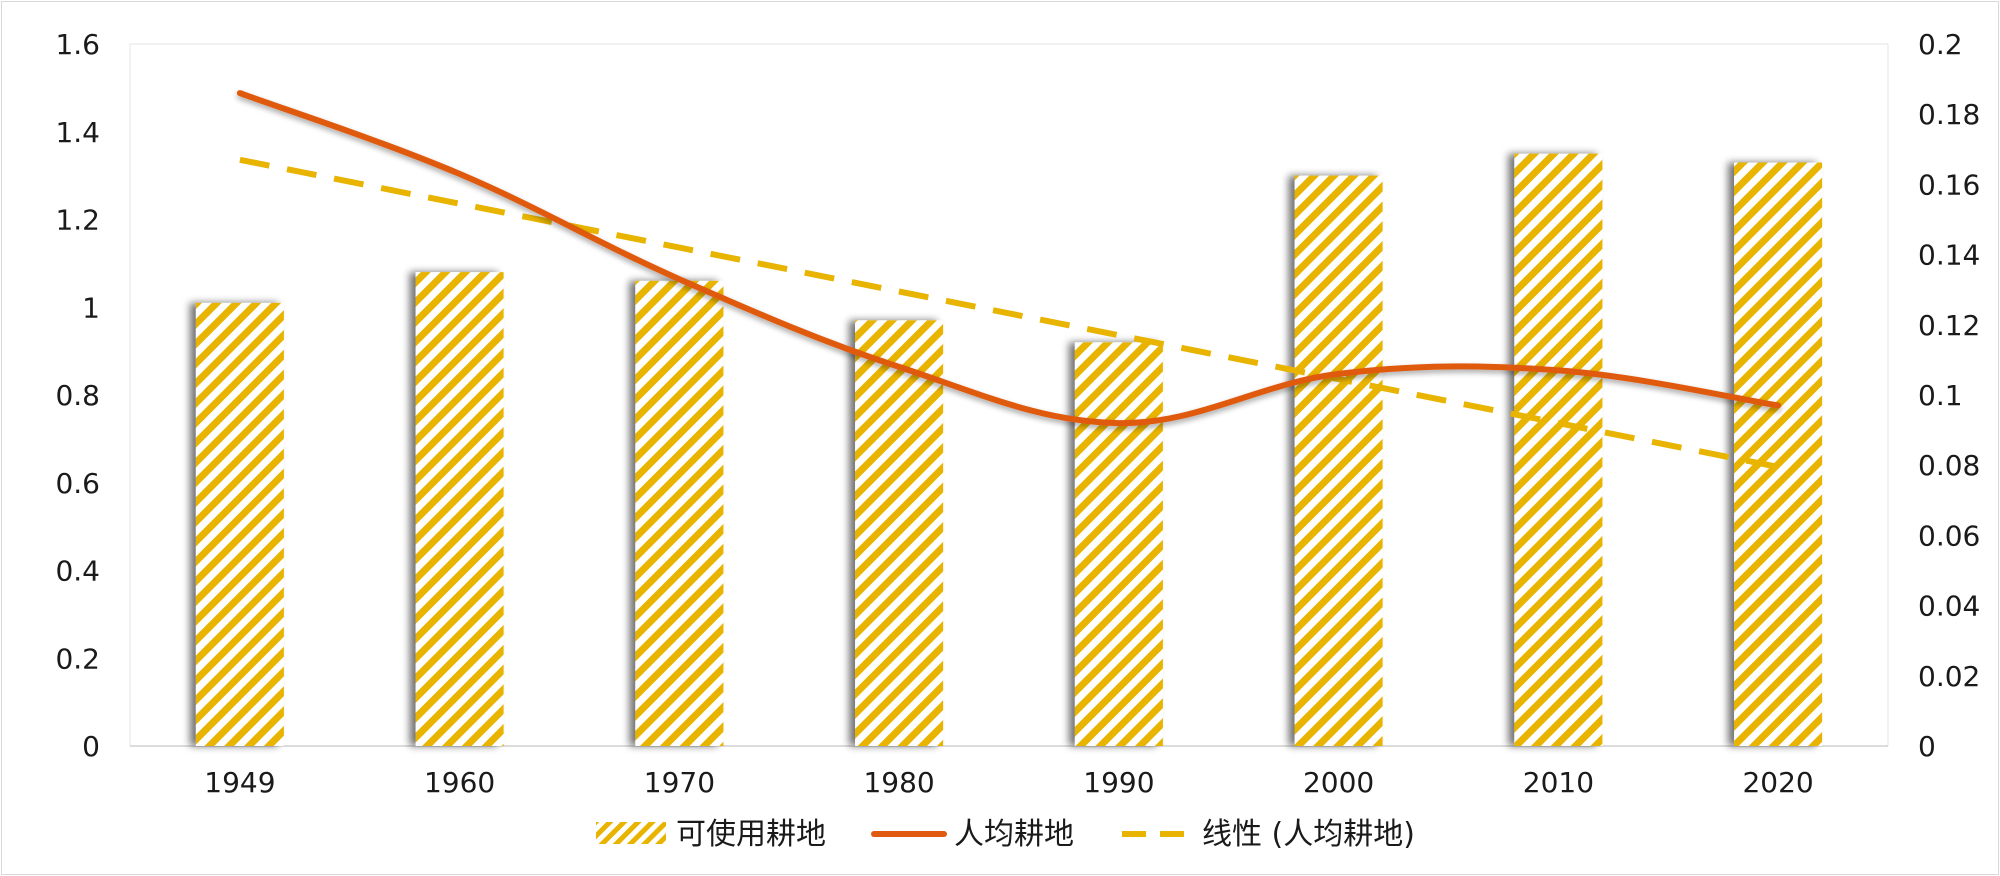 The height and width of the screenshot is (876, 2000). Describe the element at coordinates (1008, 782) in the screenshot. I see `x-axis-ticks: 1949 1960 1970 1980 1990 2000 2010 2020` at that location.